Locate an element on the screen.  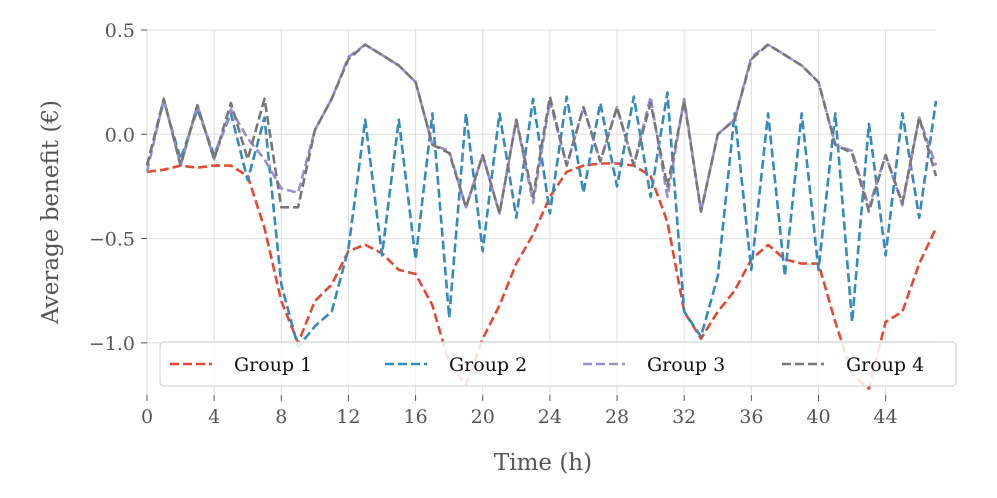
x-tick-label: 12 is located at coordinates (348, 417).